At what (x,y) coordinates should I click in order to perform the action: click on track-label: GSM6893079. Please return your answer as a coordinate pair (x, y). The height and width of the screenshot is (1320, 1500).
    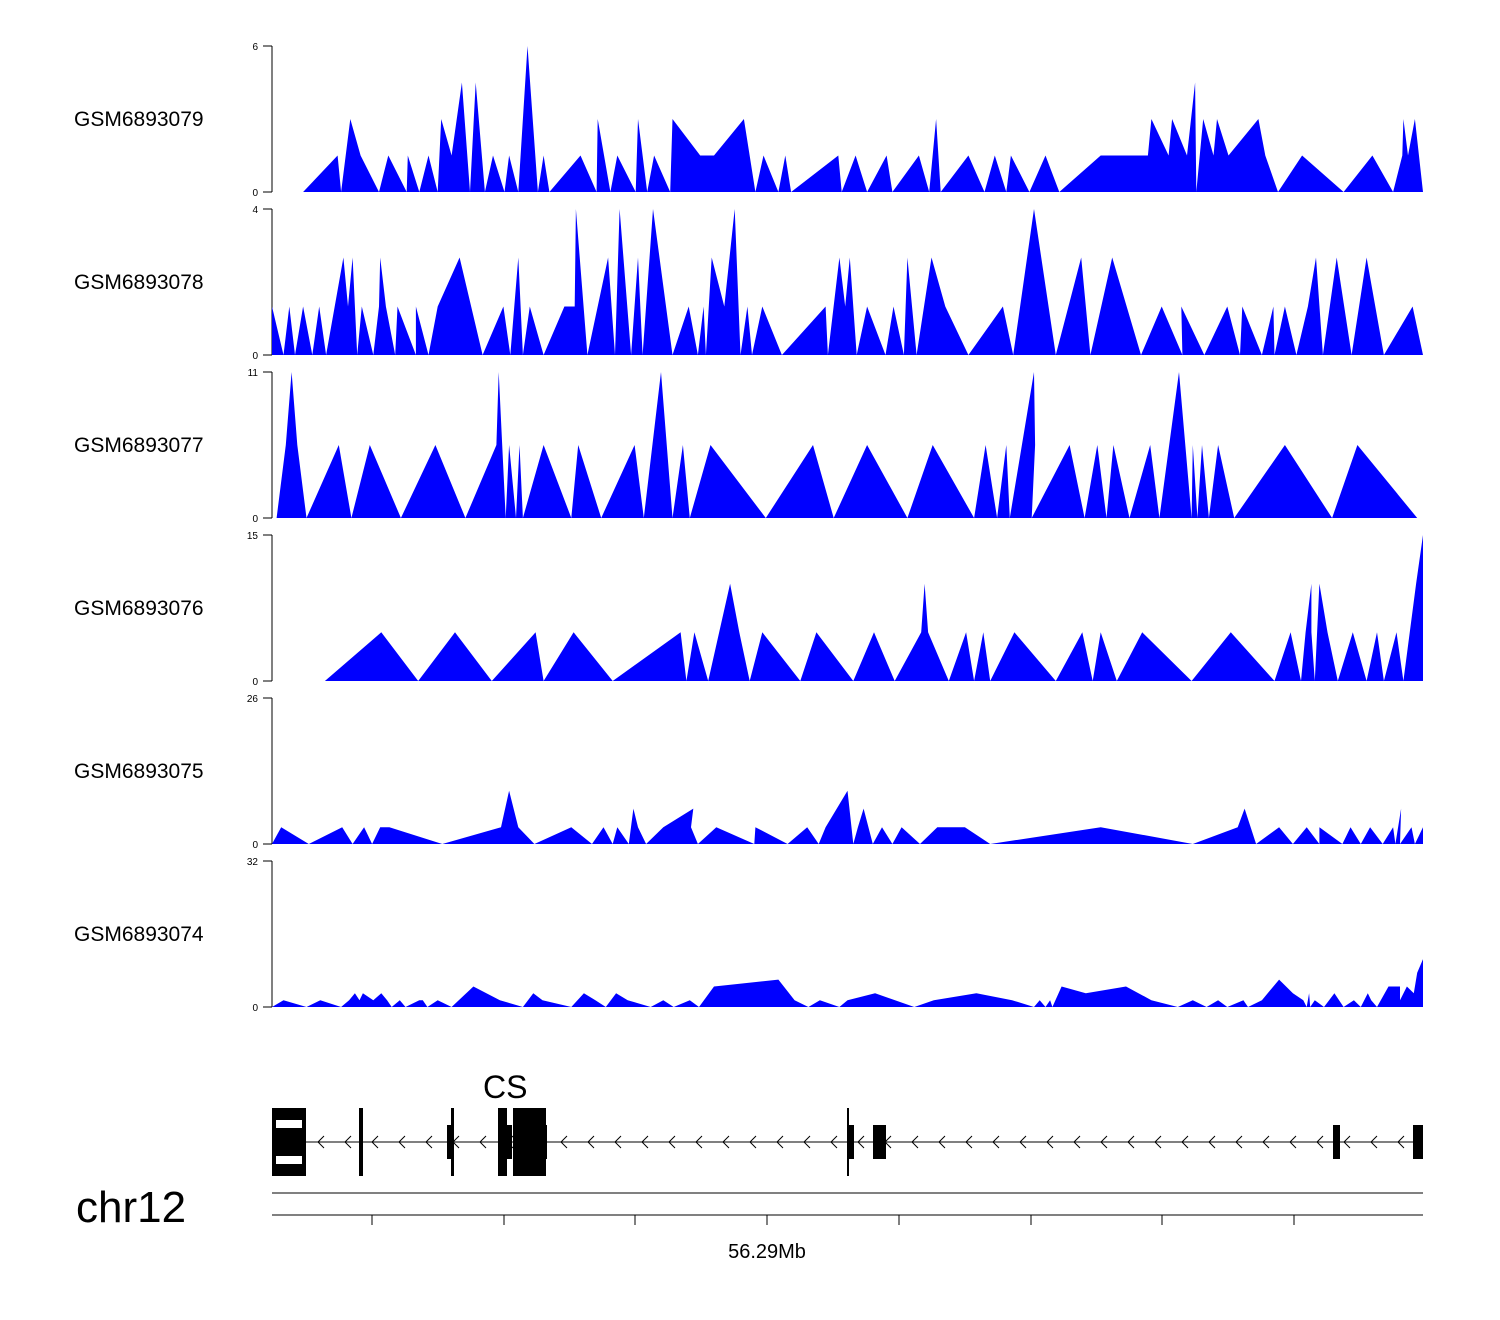
    Looking at the image, I should click on (139, 119).